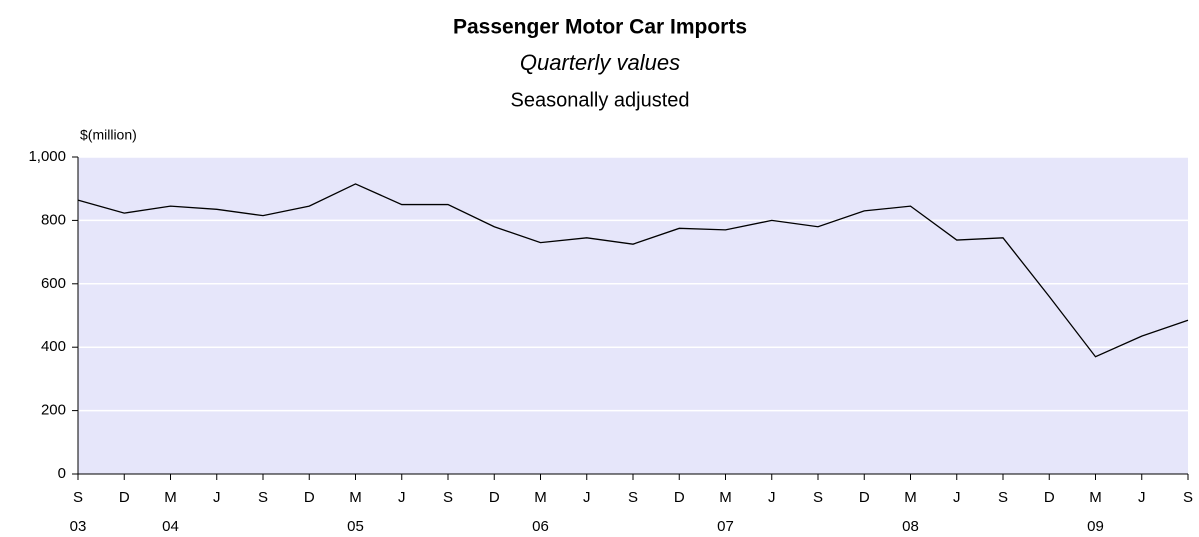 This screenshot has width=1199, height=537. I want to click on y-tick-label: 800, so click(53, 219).